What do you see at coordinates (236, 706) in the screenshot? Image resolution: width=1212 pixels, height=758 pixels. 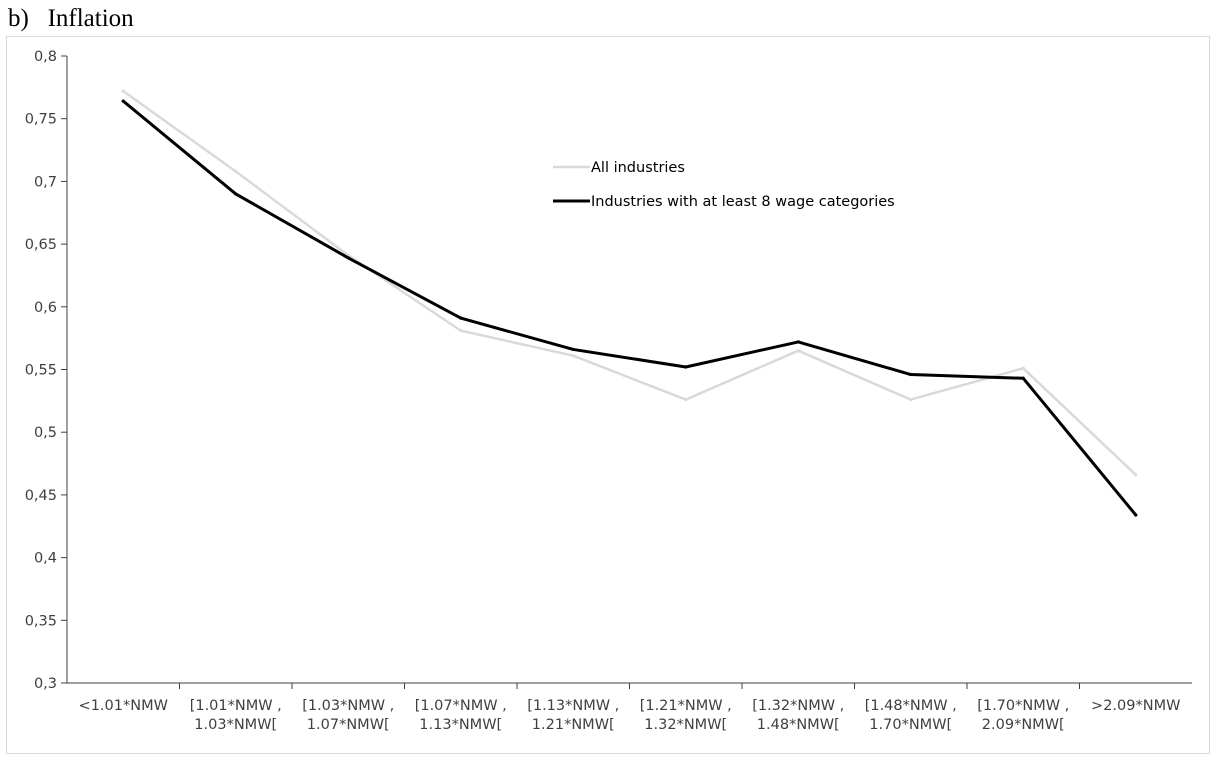 I see `x-tick-label: [1.01*NMW ,` at bounding box center [236, 706].